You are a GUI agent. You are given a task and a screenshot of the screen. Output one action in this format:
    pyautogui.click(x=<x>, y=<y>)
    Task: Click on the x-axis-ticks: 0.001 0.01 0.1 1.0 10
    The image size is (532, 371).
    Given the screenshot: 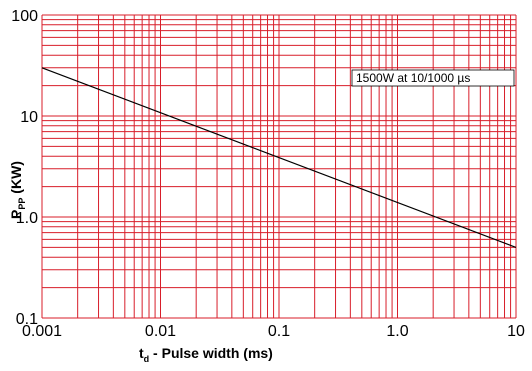 What is the action you would take?
    pyautogui.click(x=273, y=331)
    